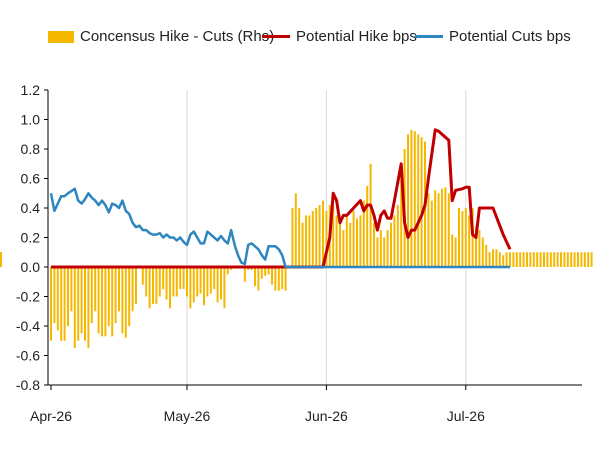 This screenshot has width=600, height=450. What do you see at coordinates (31, 149) in the screenshot?
I see `y-tick-label-2: 0.8` at bounding box center [31, 149].